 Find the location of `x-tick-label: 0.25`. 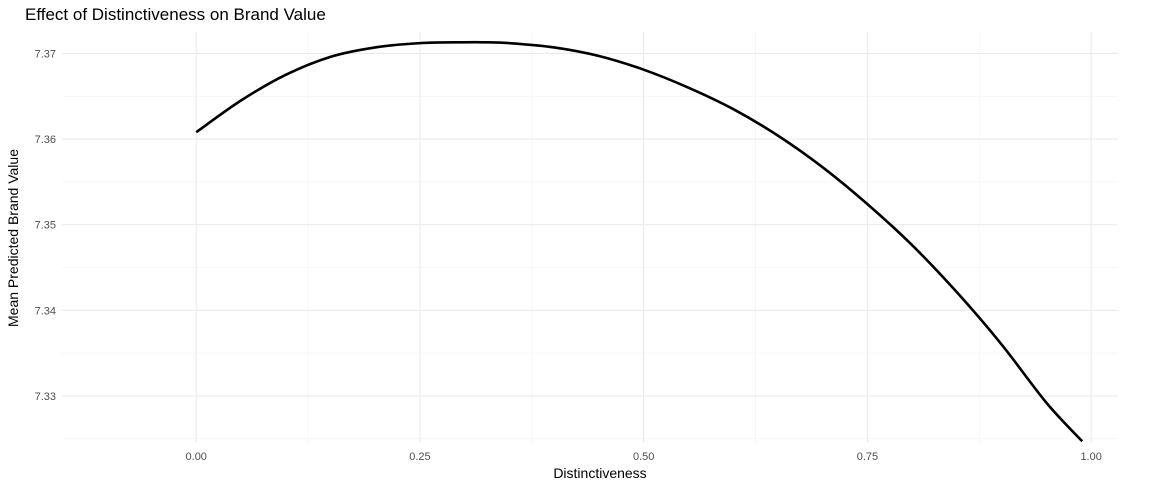

x-tick-label: 0.25 is located at coordinates (419, 457).